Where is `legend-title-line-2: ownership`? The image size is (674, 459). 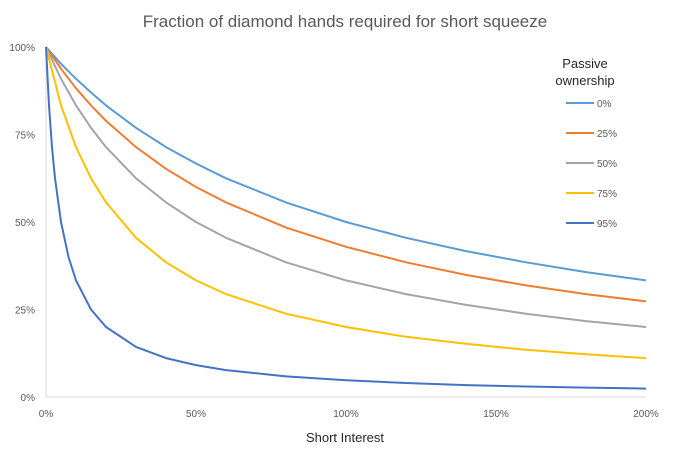 legend-title-line-2: ownership is located at coordinates (584, 80).